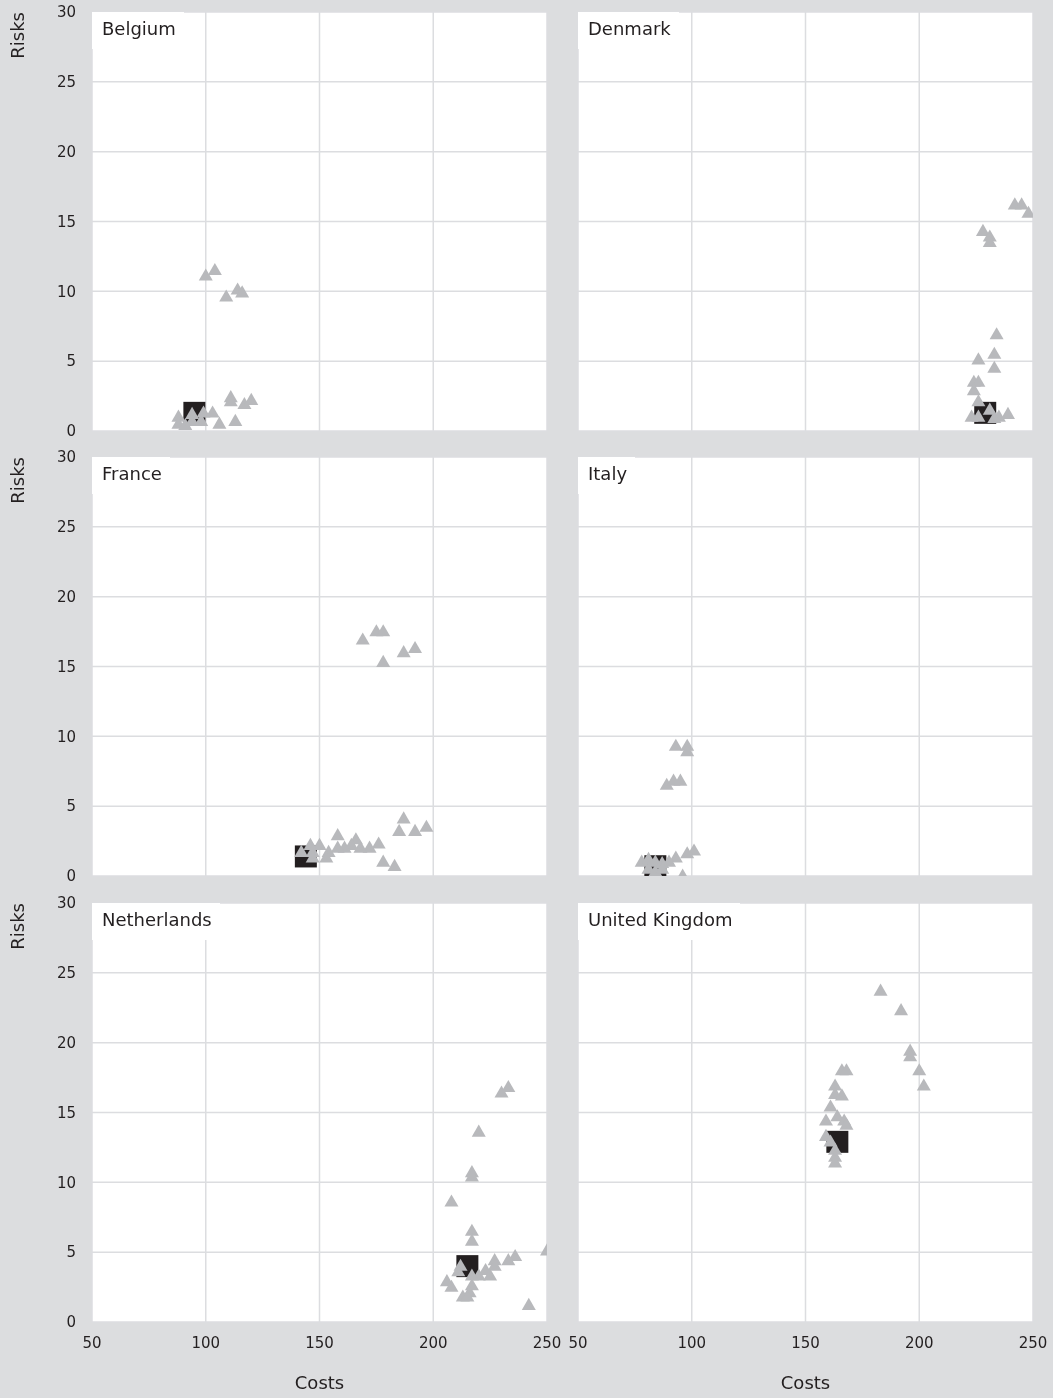 The width and height of the screenshot is (1053, 1398). What do you see at coordinates (659, 921) in the screenshot?
I see `chart-title: United Kingdom` at bounding box center [659, 921].